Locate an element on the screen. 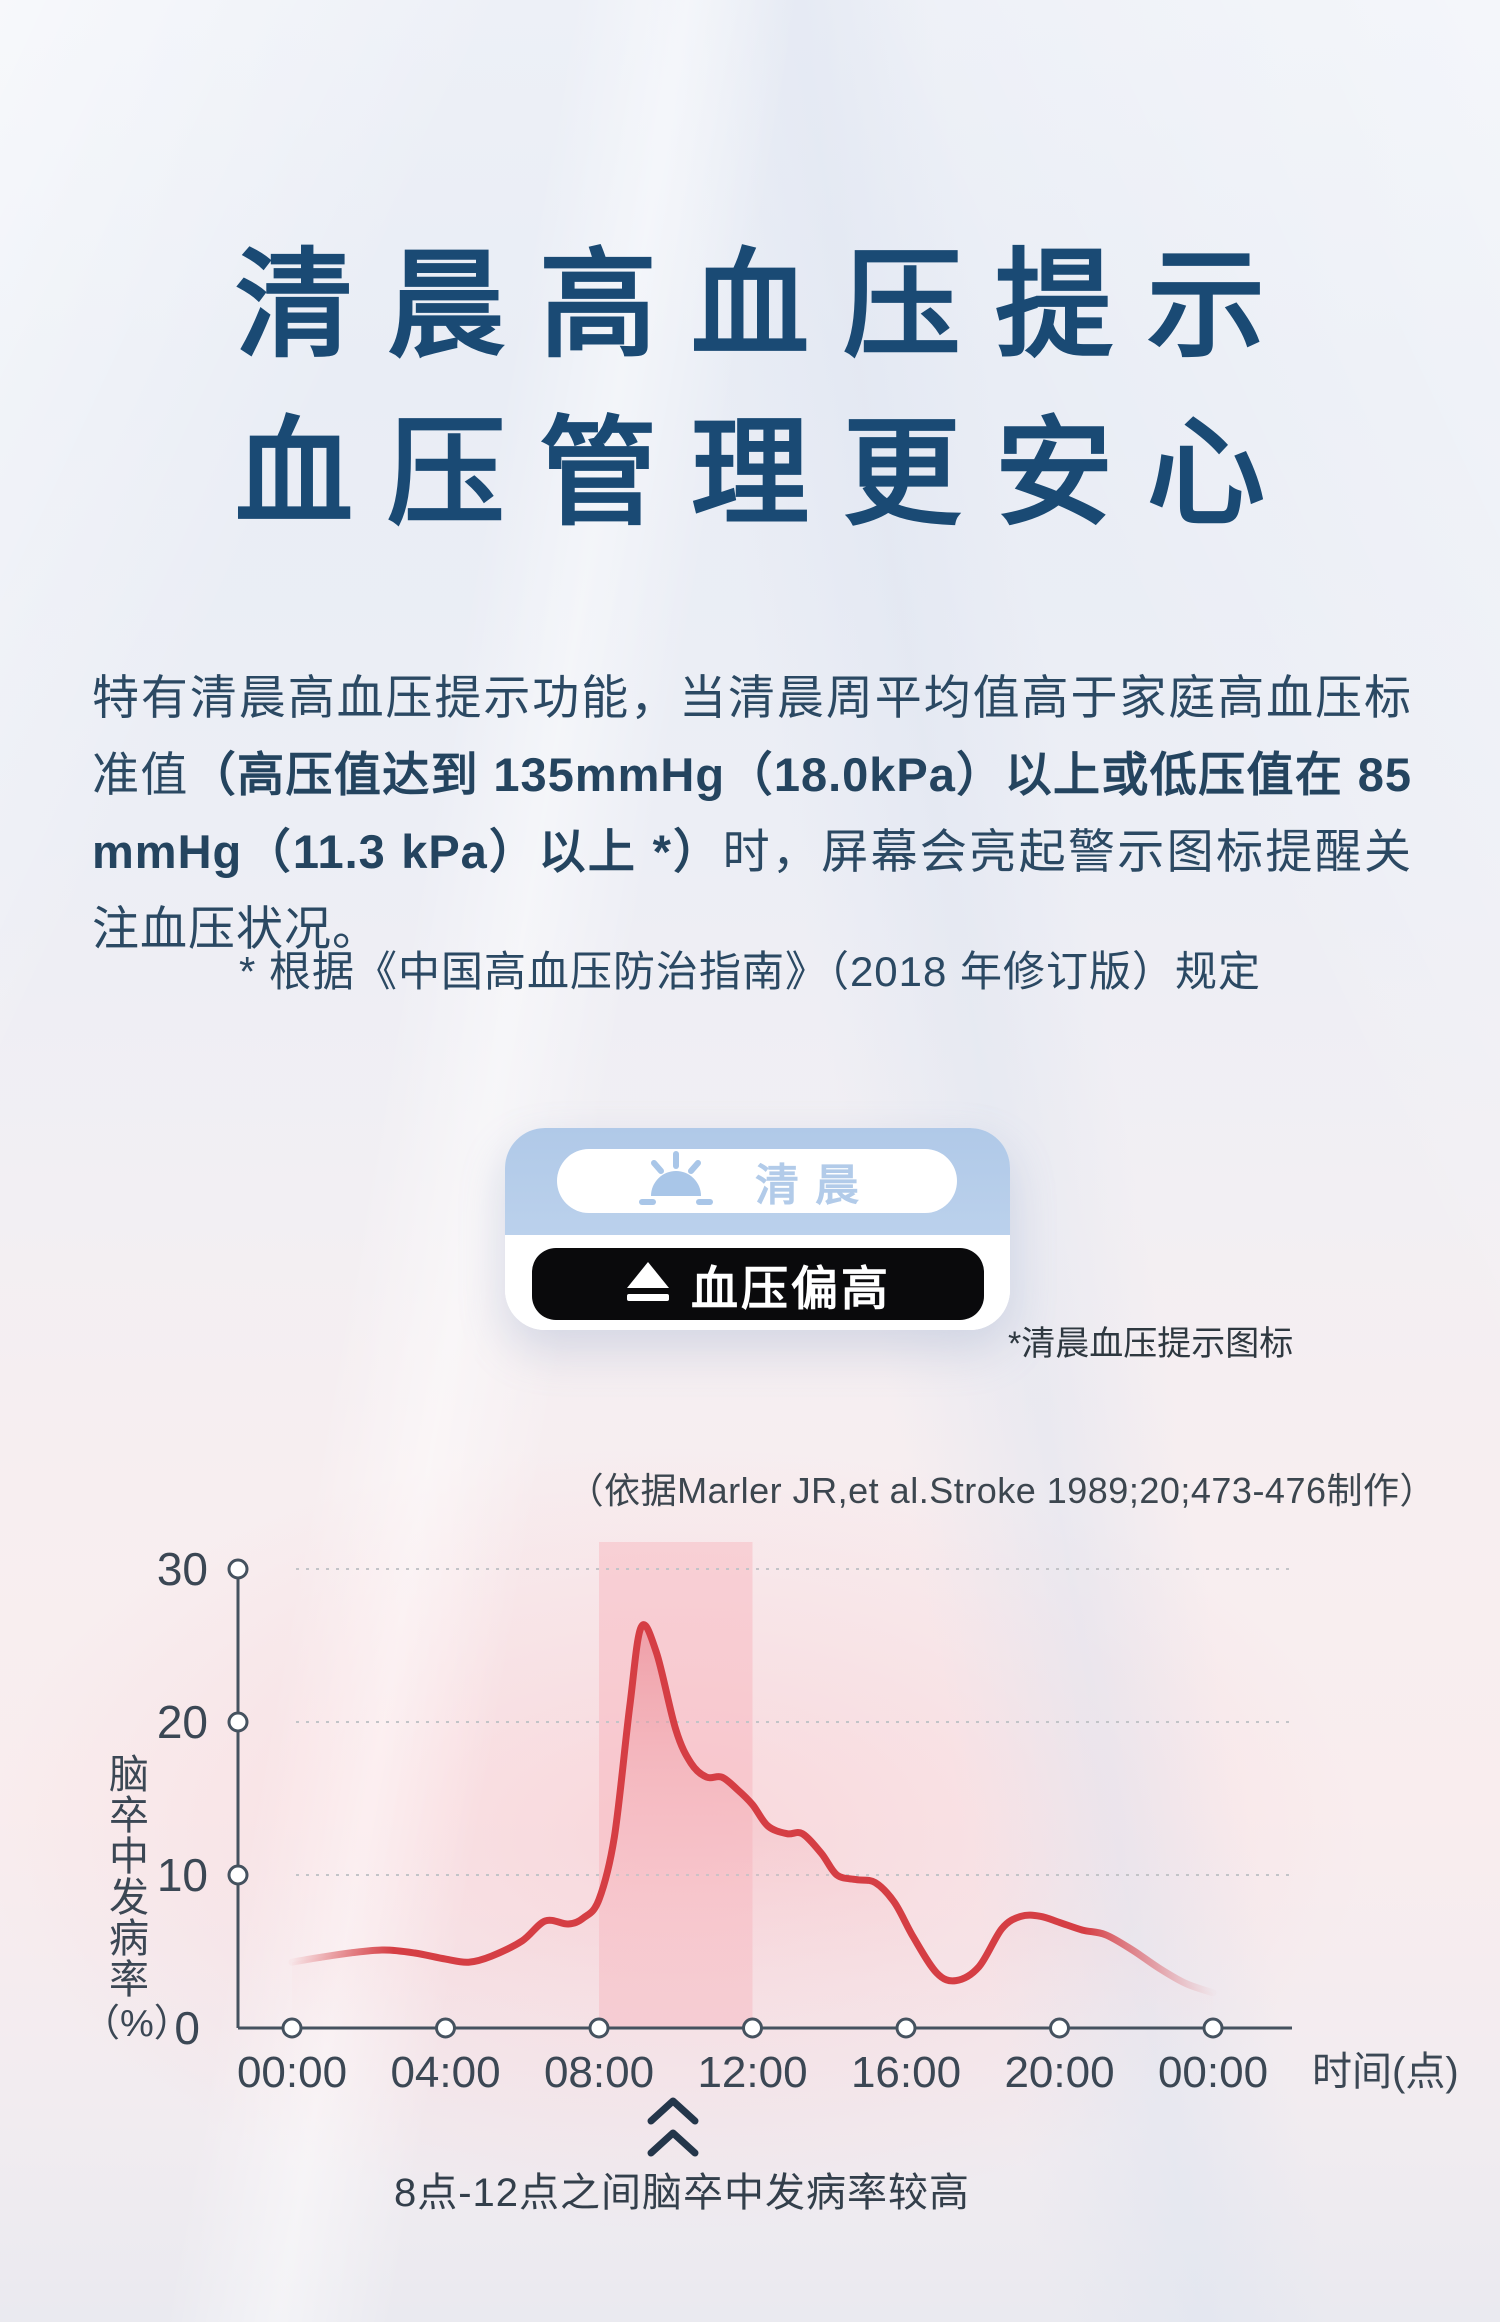  morning-card-bottom: 血压偏高 is located at coordinates (757, 1282).